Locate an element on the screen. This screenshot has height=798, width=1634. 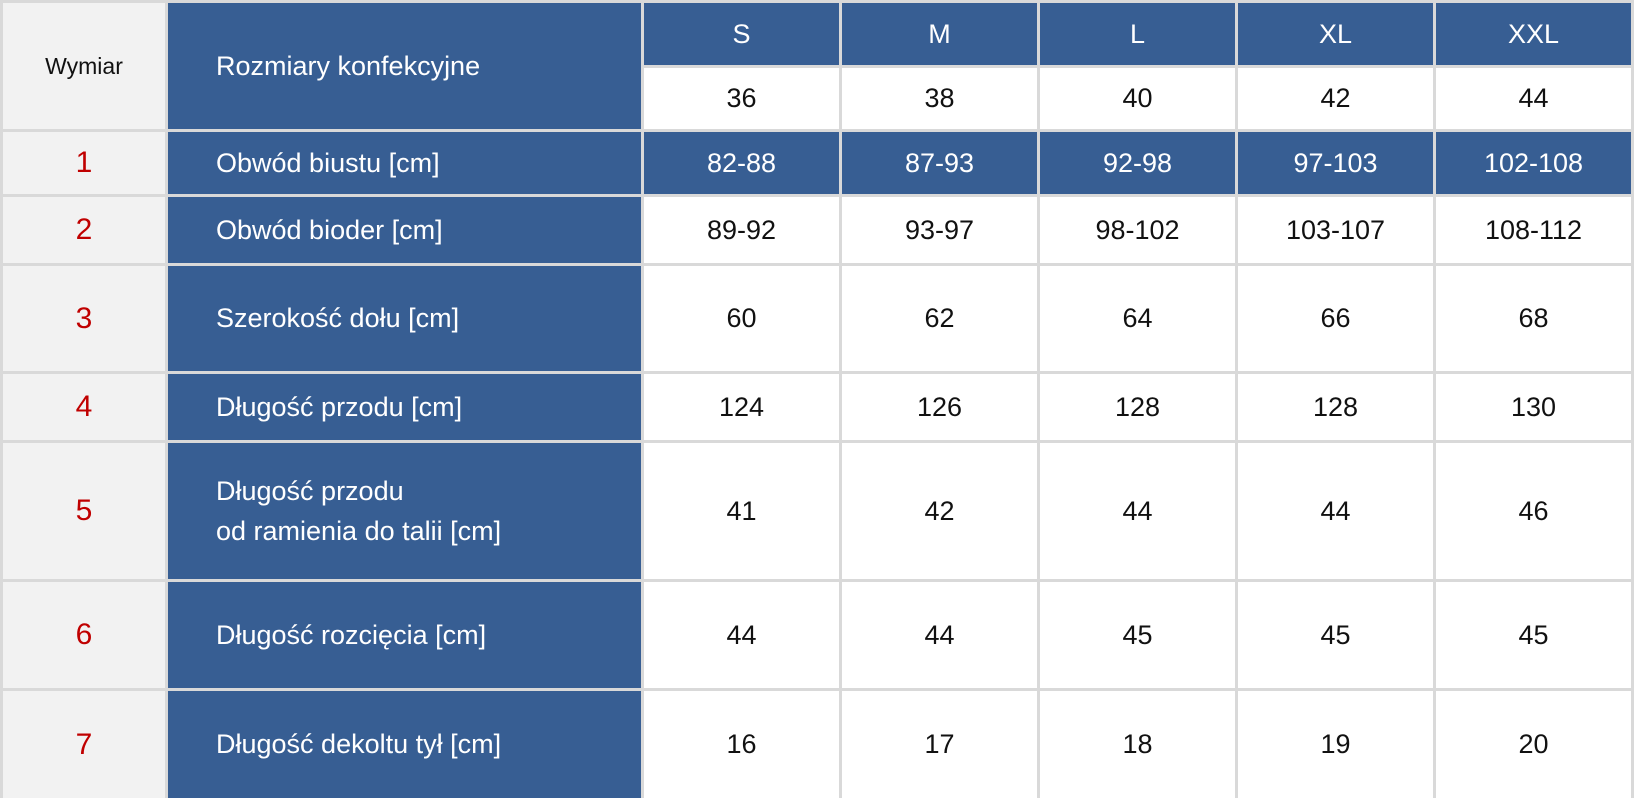
value-cell: 97-103 is located at coordinates (1335, 163).